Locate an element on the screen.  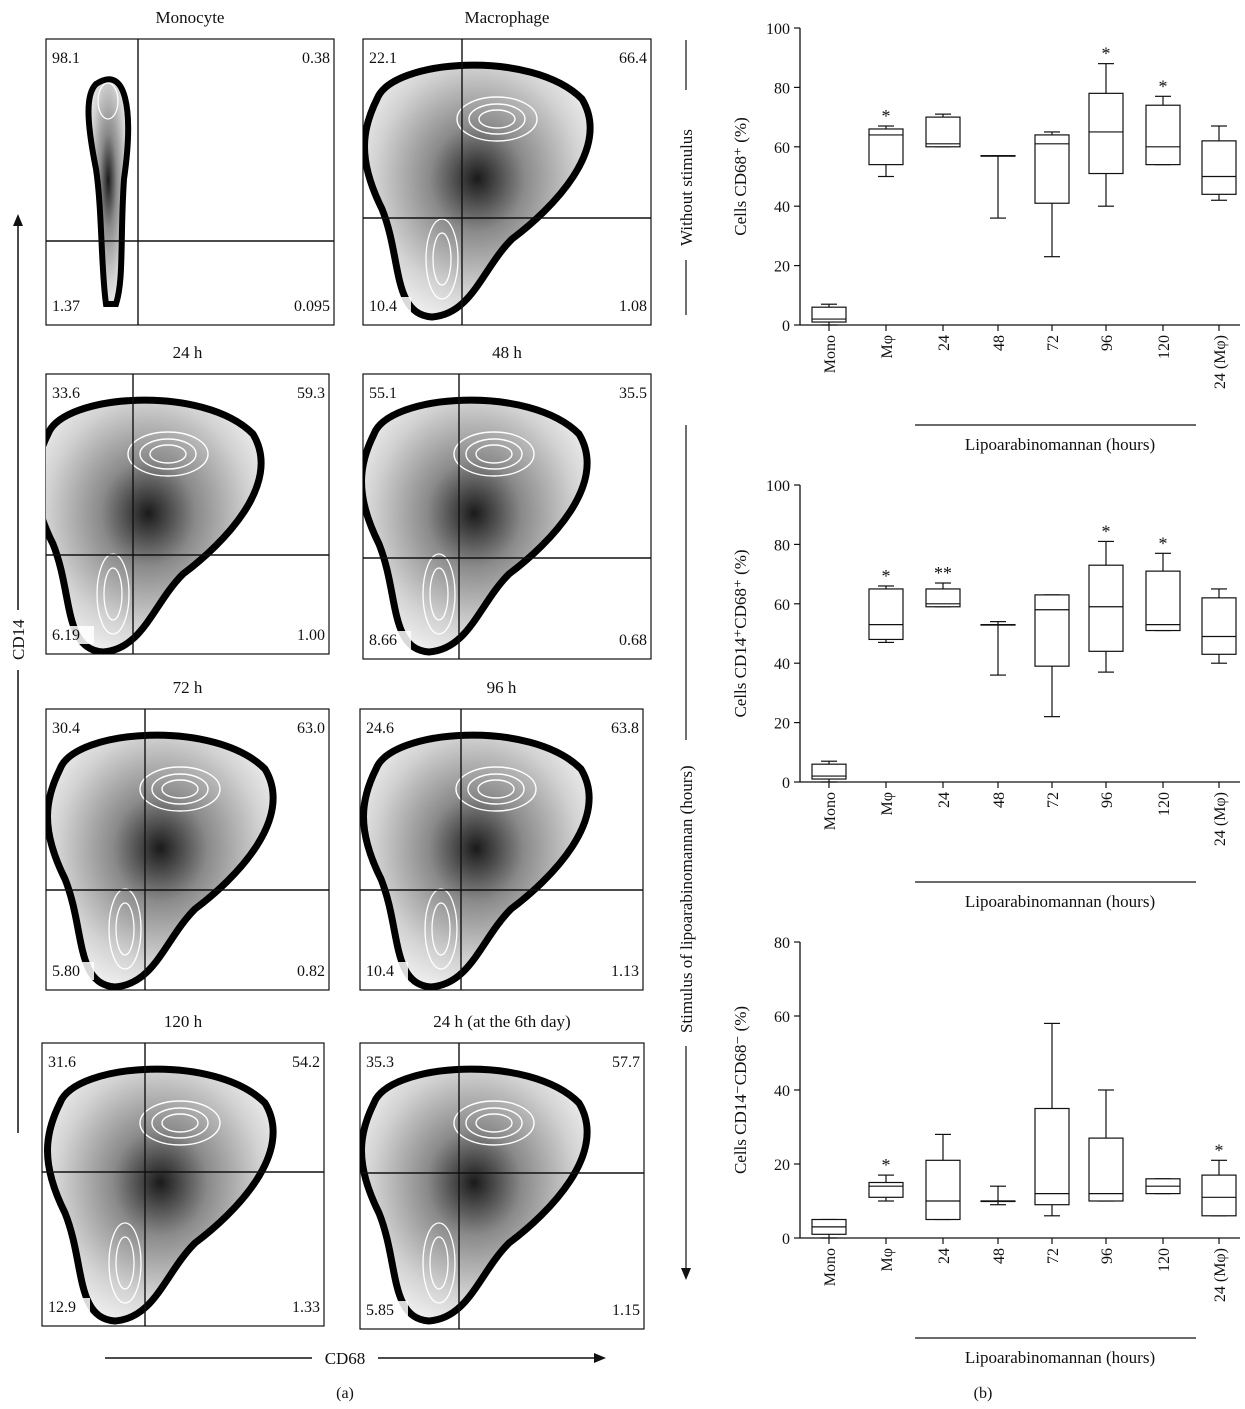
quadrant-lower-right: 0.095 is located at coordinates (312, 306).